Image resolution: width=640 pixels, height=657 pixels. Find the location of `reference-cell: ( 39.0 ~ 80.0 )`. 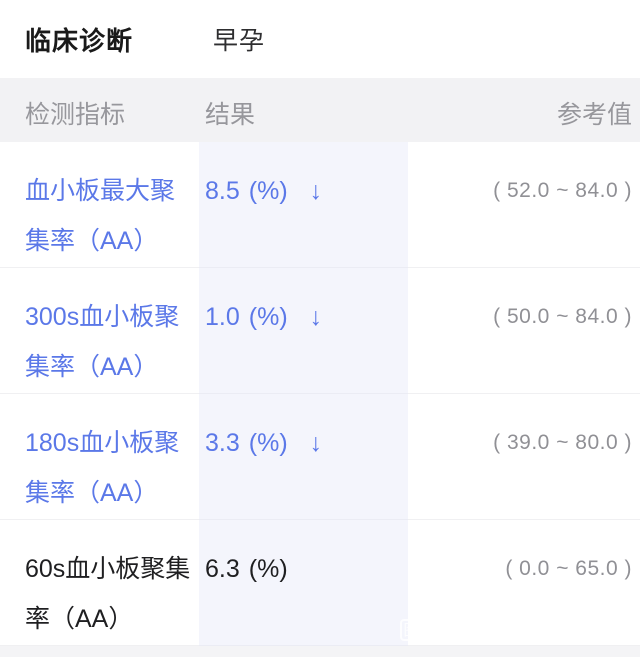

reference-cell: ( 39.0 ~ 80.0 ) is located at coordinates (562, 442).